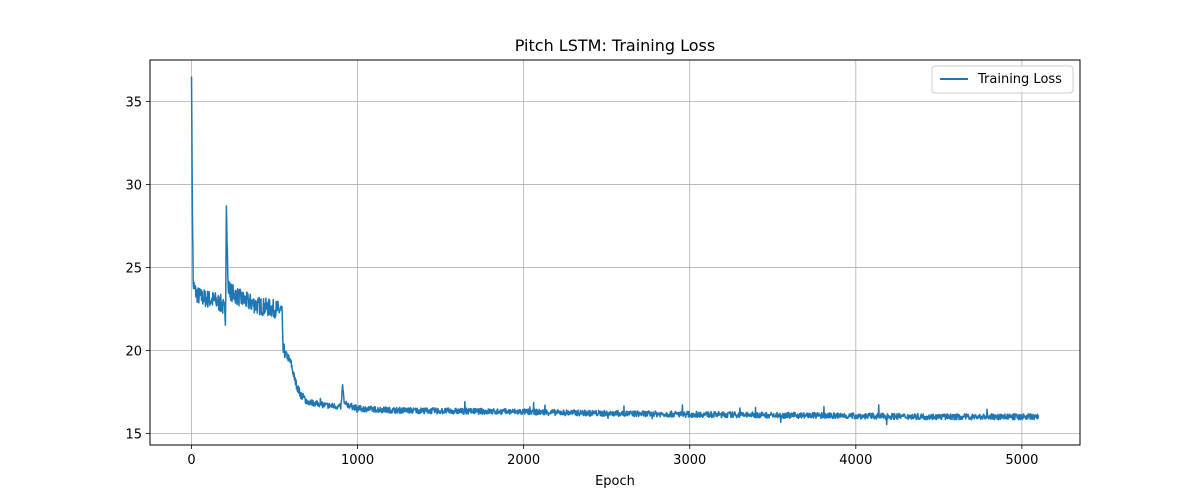 The height and width of the screenshot is (504, 1200). I want to click on y-tick-label: 25, so click(133, 268).